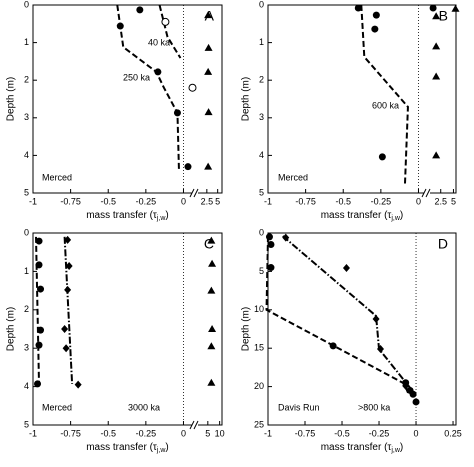 This screenshot has width=474, height=467. What do you see at coordinates (259, 386) in the screenshot?
I see `y-tick-label: 20` at bounding box center [259, 386].